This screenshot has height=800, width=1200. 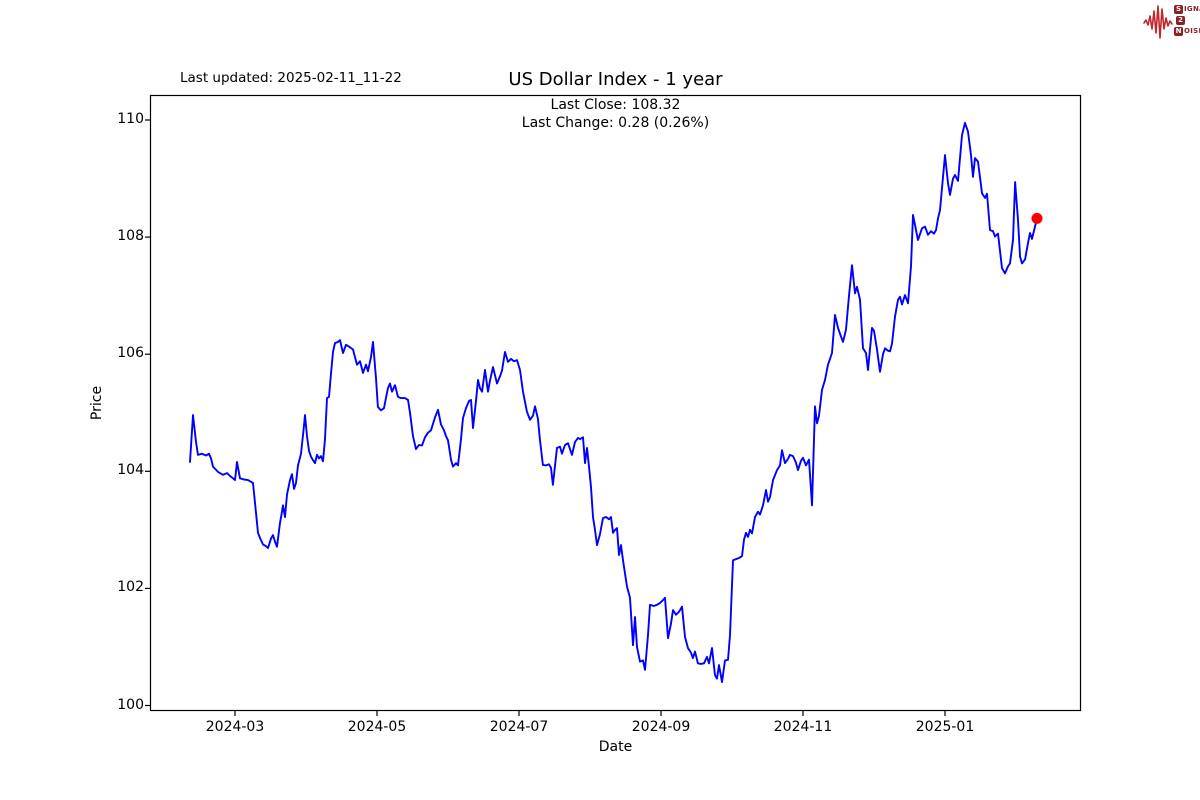 What do you see at coordinates (615, 79) in the screenshot?
I see `chart-title: US Dollar Index - 1 year` at bounding box center [615, 79].